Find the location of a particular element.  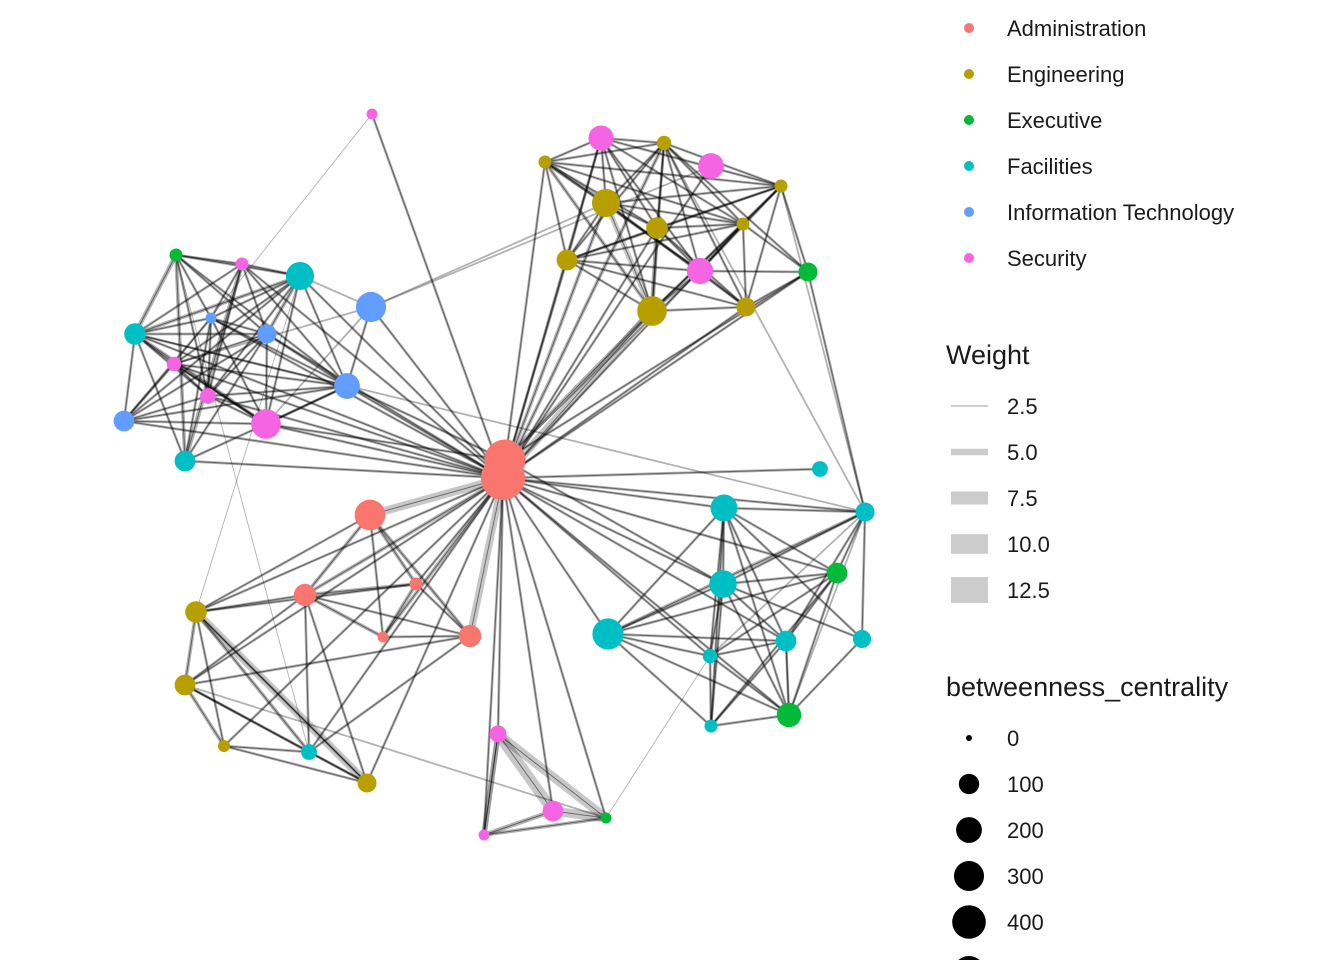

edge-core-s3-f3 is located at coordinates (225, 442).